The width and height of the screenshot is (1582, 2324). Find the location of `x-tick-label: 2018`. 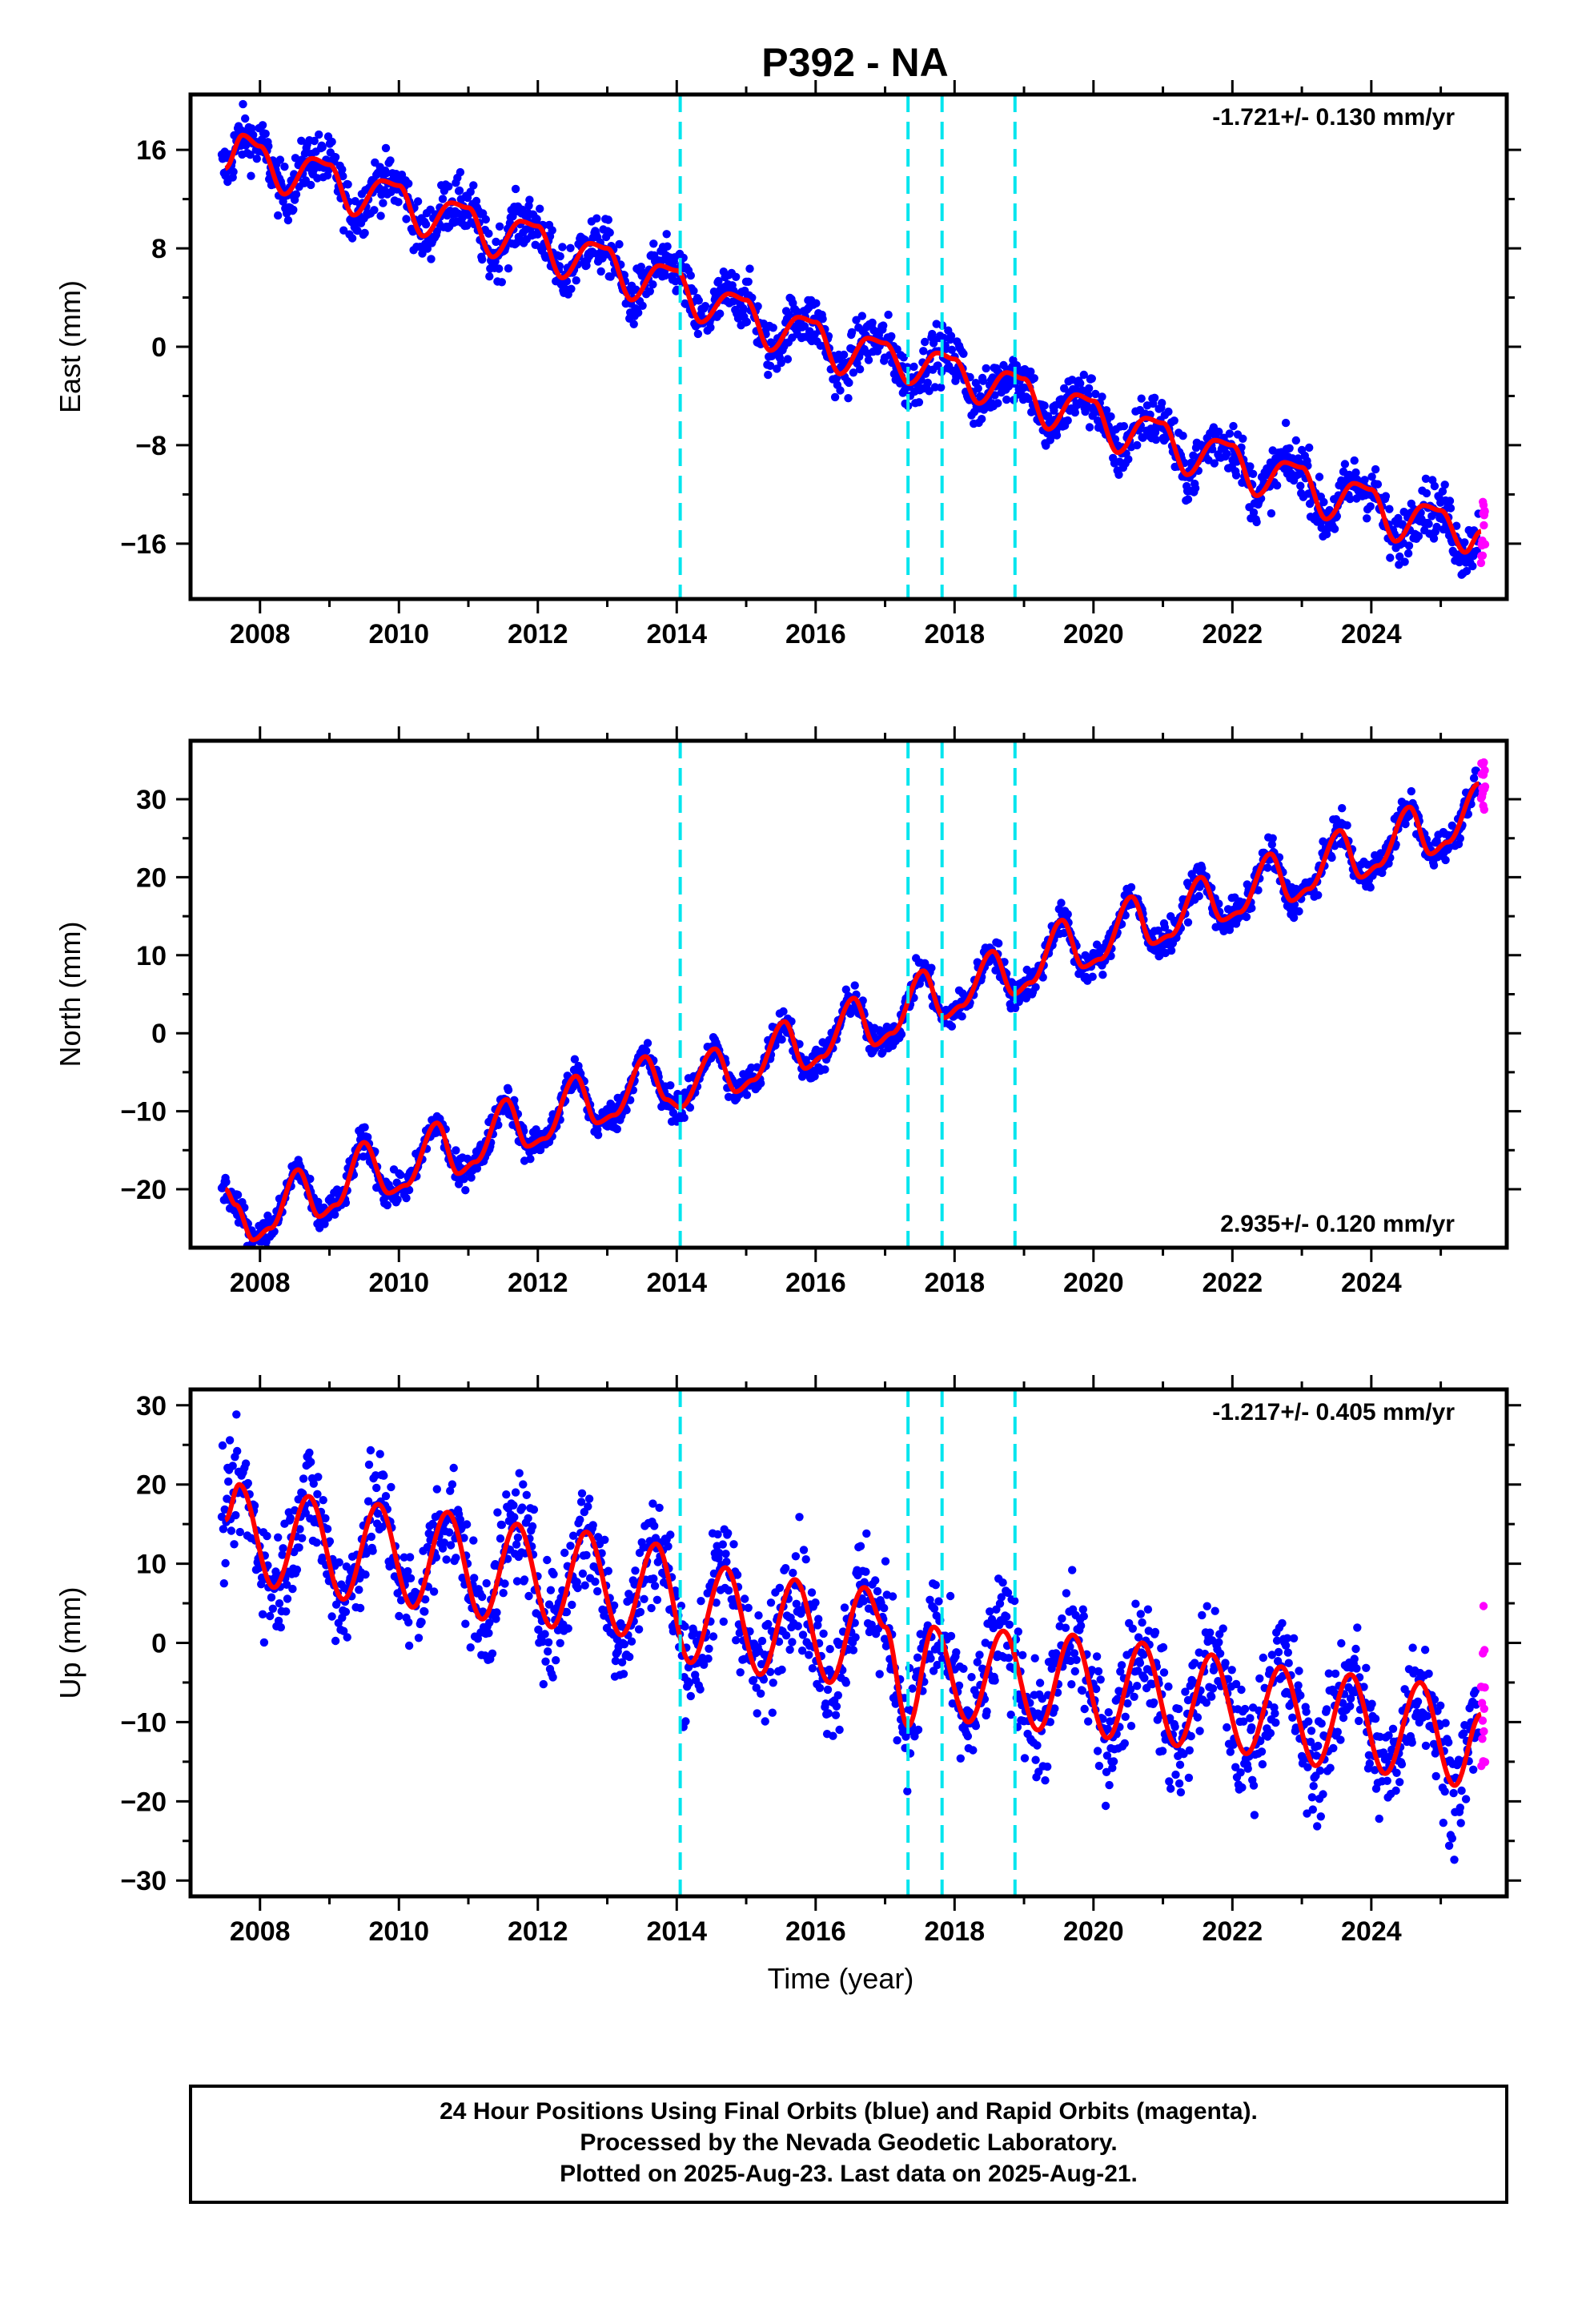

x-tick-label: 2018 is located at coordinates (955, 634).